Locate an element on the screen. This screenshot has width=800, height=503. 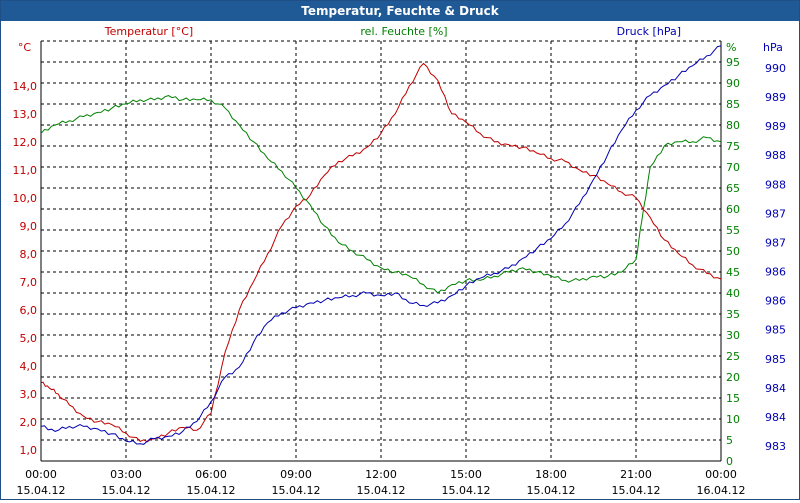
temperature-tick-label: 8,0 is located at coordinates (29, 254).